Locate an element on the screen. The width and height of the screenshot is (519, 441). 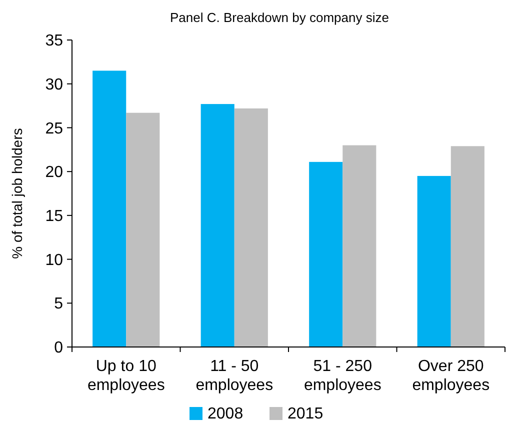
x-tick-label: 51 - 250 employees is located at coordinates (343, 376).